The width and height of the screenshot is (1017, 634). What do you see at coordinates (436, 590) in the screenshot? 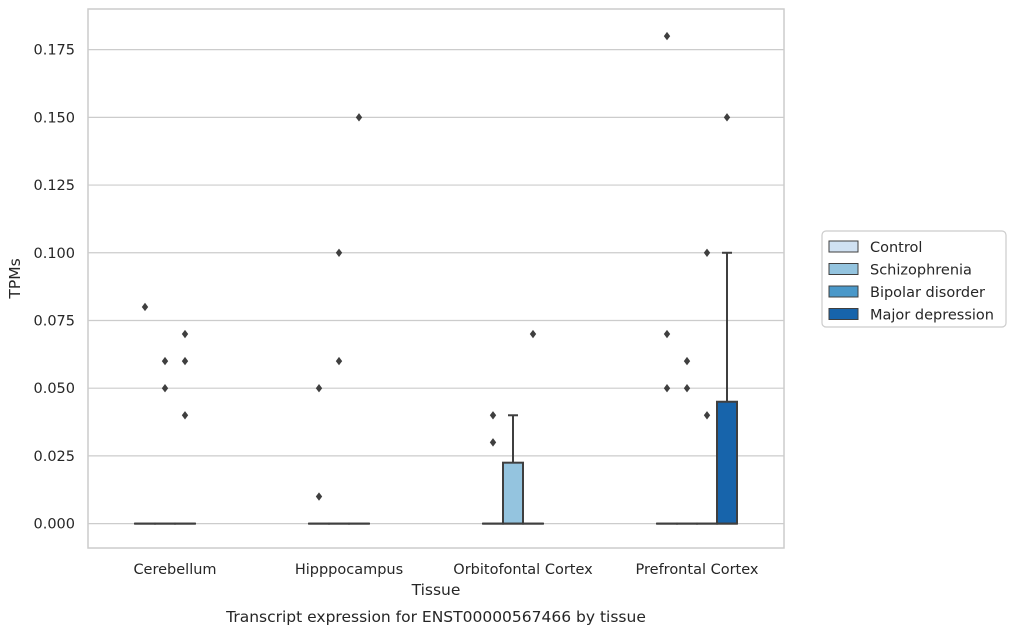
I see `x-axis-label: Tissue` at bounding box center [436, 590].